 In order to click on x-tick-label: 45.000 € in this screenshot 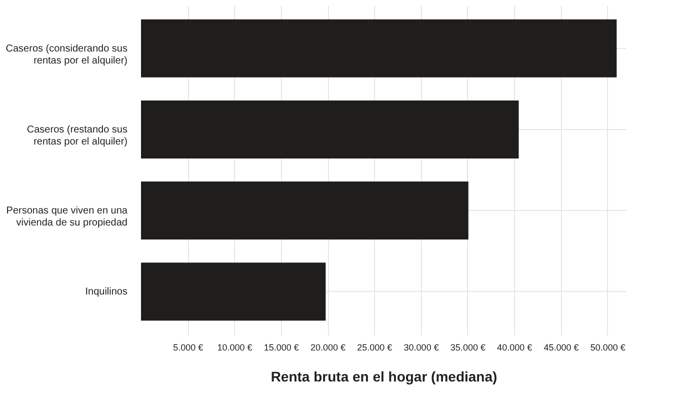, I will do `click(561, 347)`.